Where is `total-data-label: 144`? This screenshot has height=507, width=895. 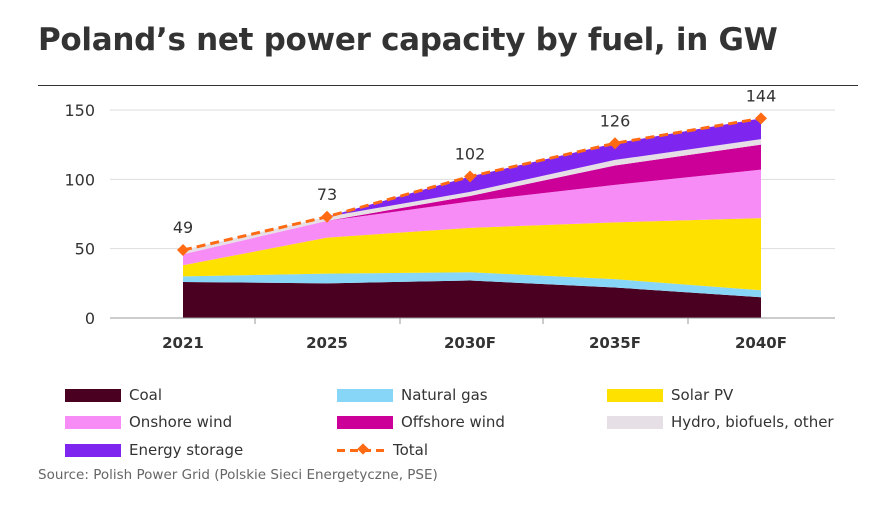 total-data-label: 144 is located at coordinates (761, 95).